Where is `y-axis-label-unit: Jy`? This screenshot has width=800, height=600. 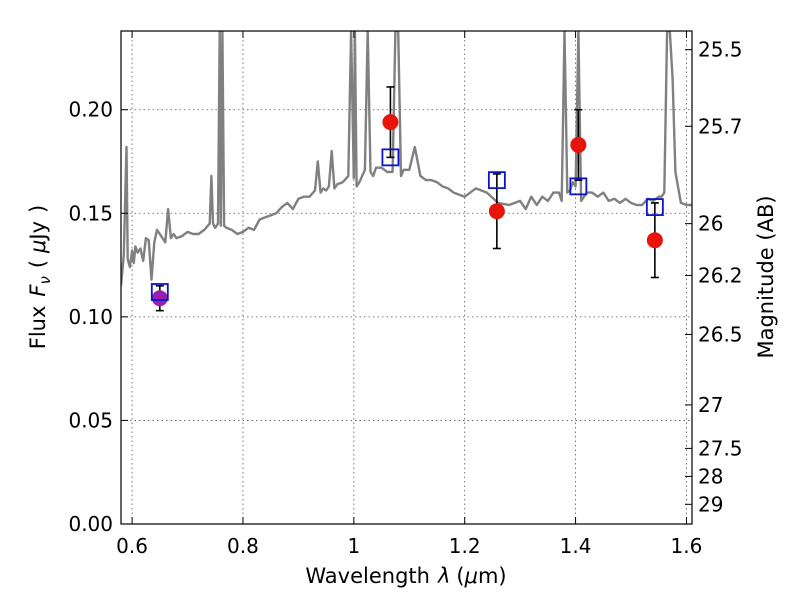
y-axis-label-unit: Jy is located at coordinates (38, 231).